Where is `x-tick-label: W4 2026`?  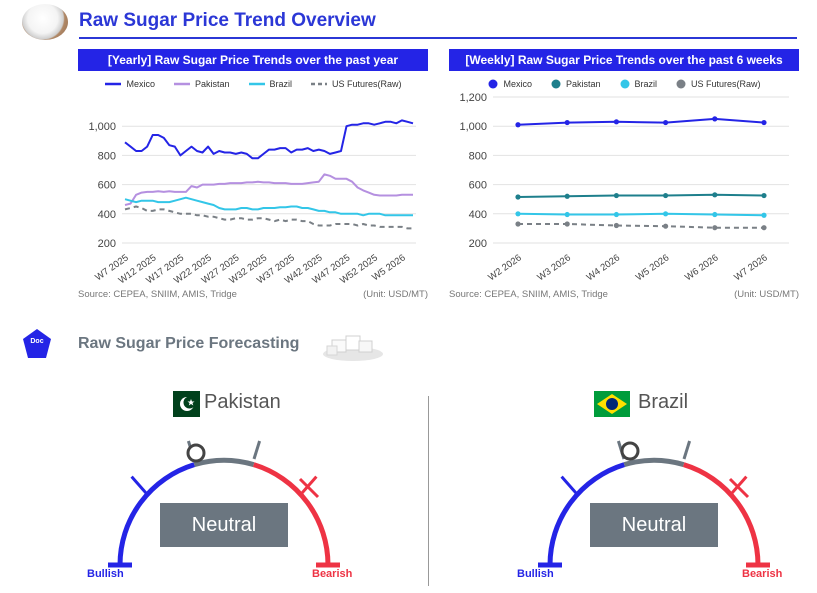
x-tick-label: W4 2026 is located at coordinates (603, 267).